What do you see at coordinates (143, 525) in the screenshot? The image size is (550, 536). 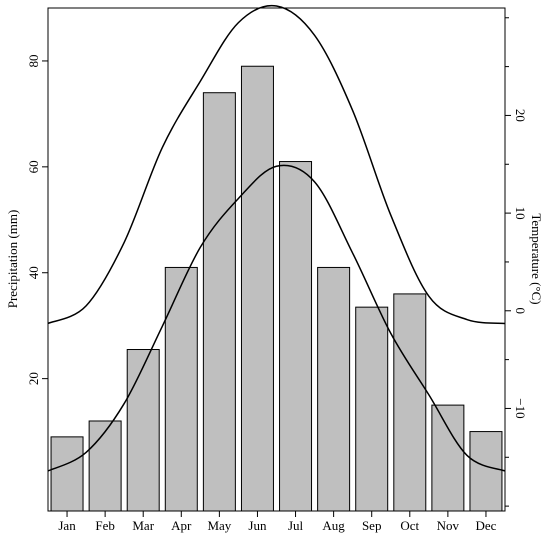 I see `x-tick-label-mar: Mar` at bounding box center [143, 525].